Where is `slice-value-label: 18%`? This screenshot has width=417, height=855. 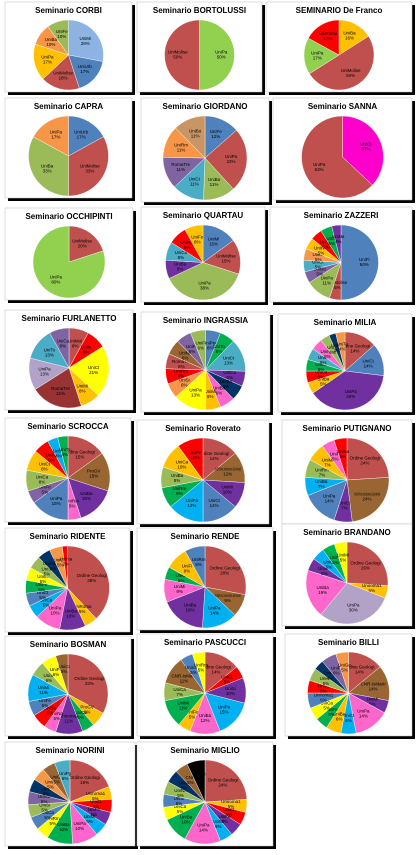
slice-value-label: 18% is located at coordinates (63, 78).